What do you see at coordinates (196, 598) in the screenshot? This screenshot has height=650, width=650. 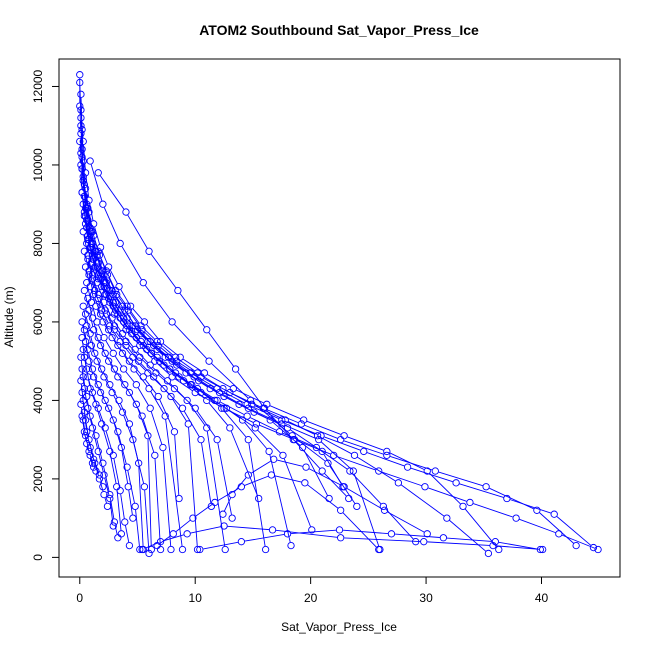 I see `x-tick-label: 10` at bounding box center [196, 598].